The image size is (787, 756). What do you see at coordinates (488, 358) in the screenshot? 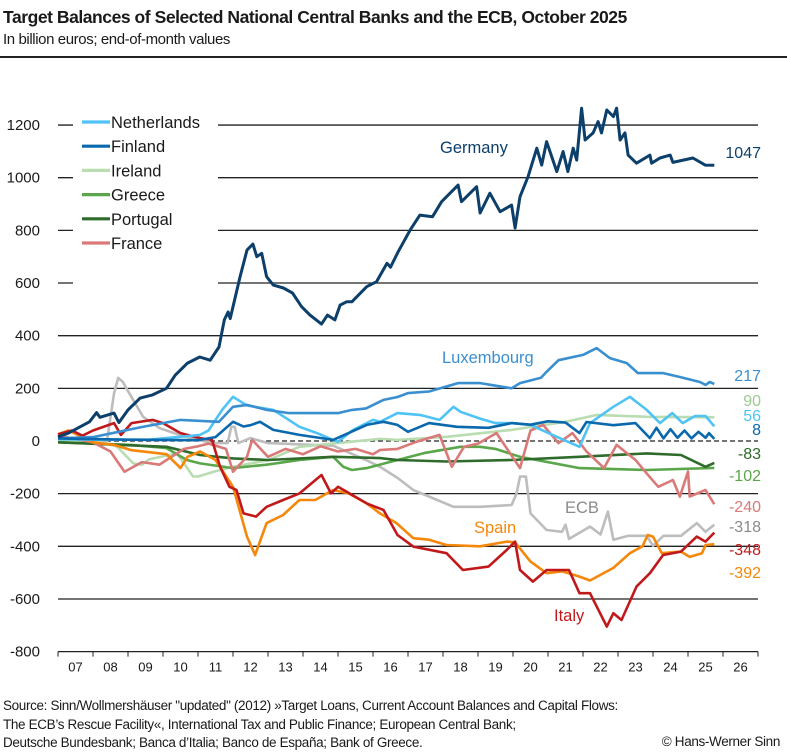
I see `inline-label-luxembourg: Luxembourg` at bounding box center [488, 358].